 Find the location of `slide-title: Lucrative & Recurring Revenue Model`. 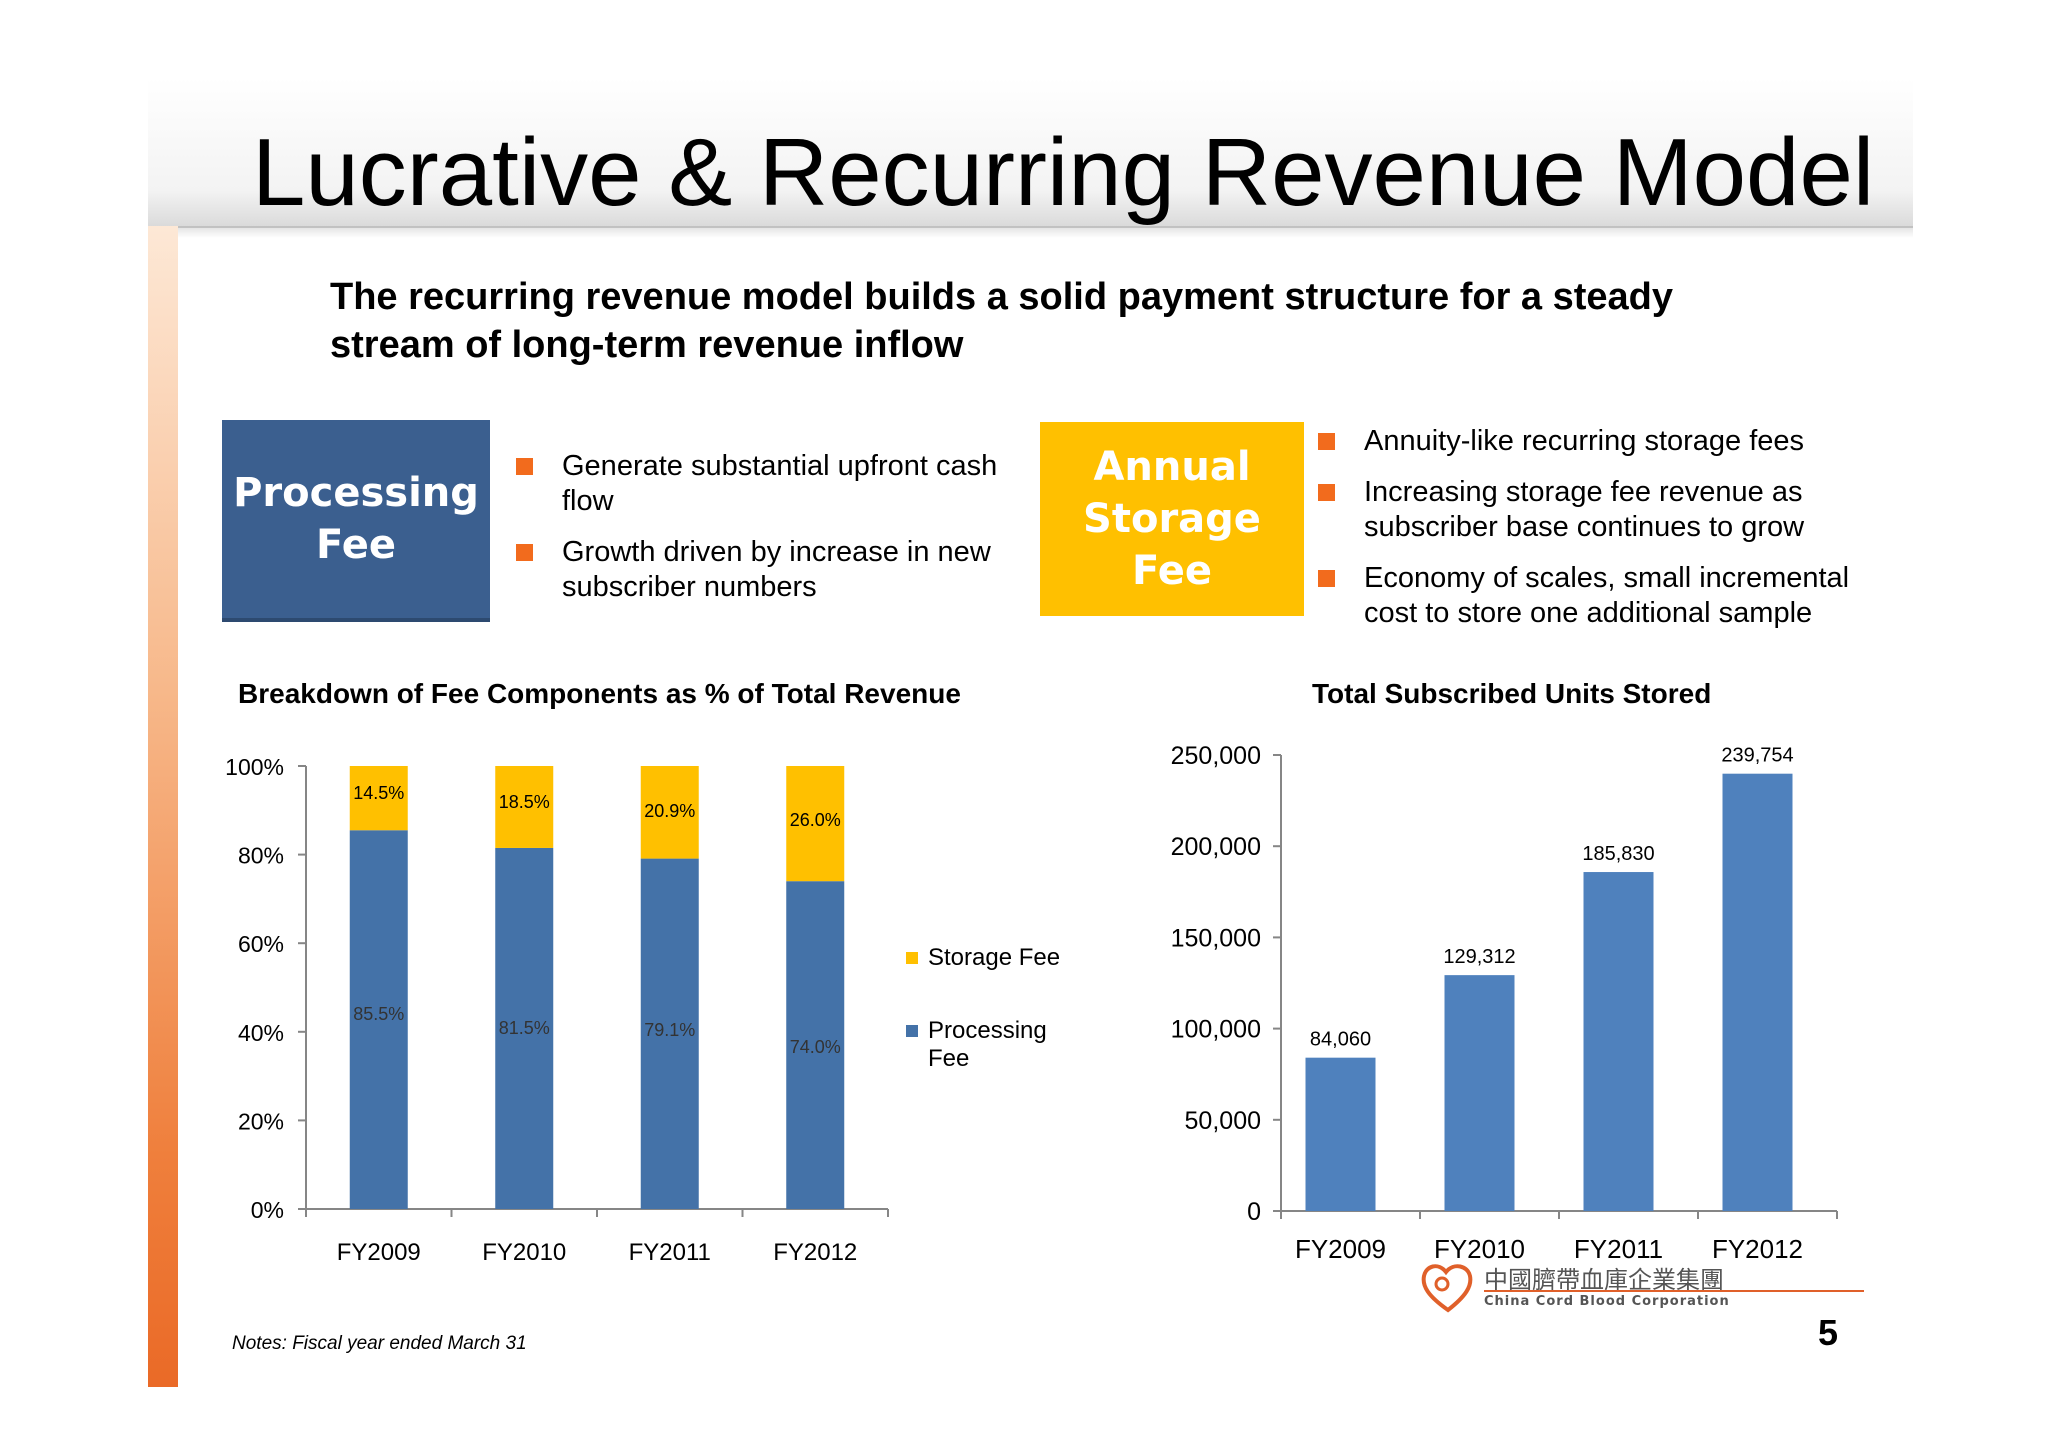

slide-title: Lucrative & Recurring Revenue Model is located at coordinates (1063, 172).